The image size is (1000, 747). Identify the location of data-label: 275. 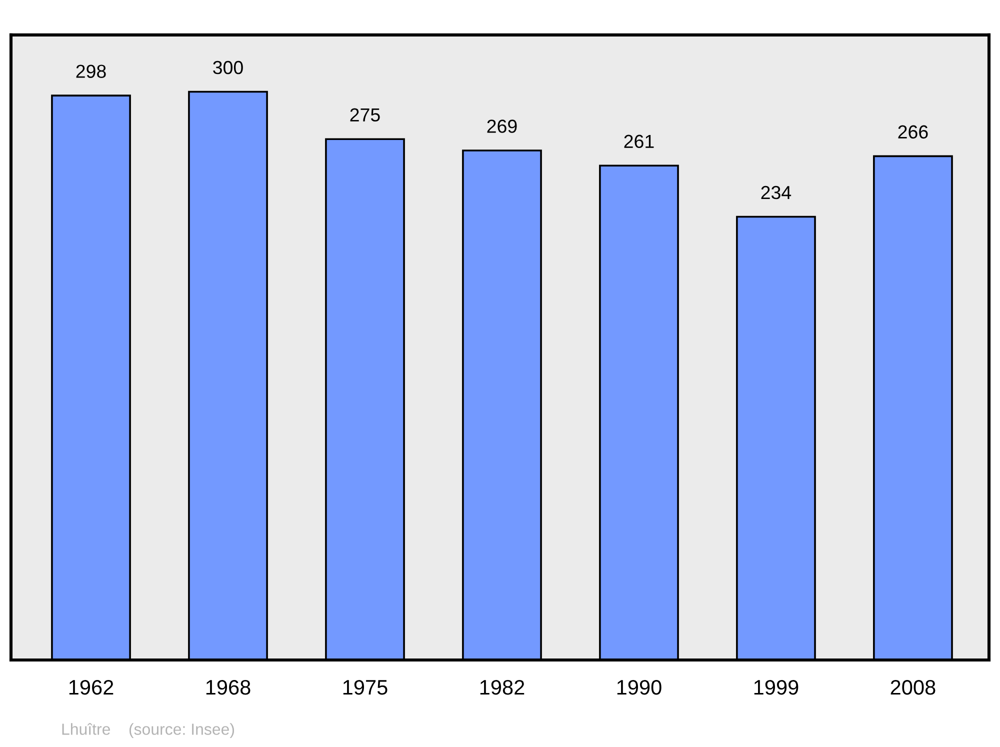
(365, 115).